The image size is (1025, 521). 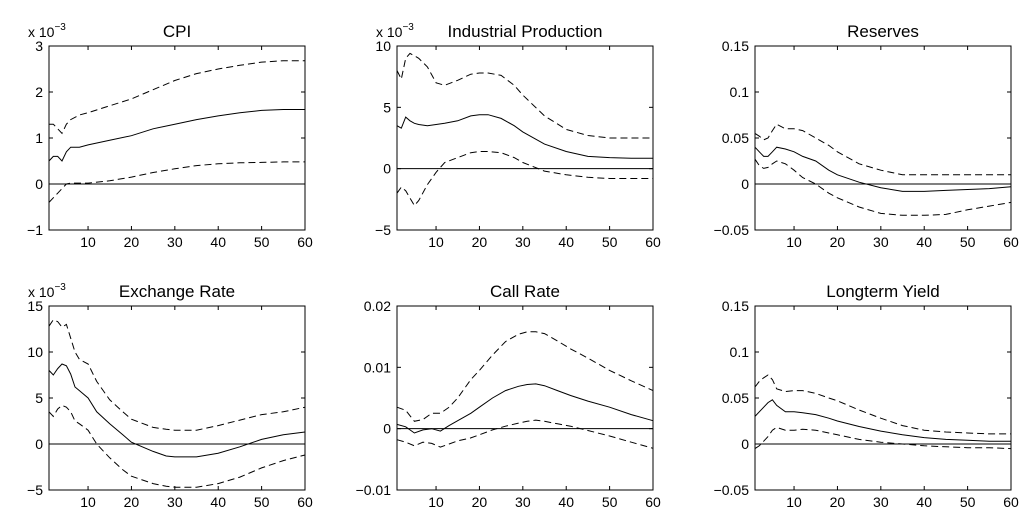 I want to click on y-tick-label: 2, so click(x=39, y=92).